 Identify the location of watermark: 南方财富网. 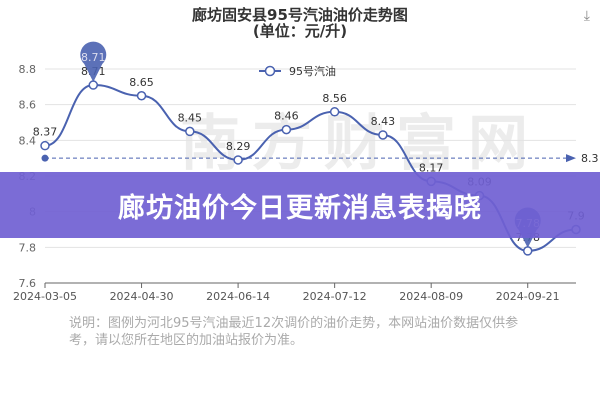
(360, 144).